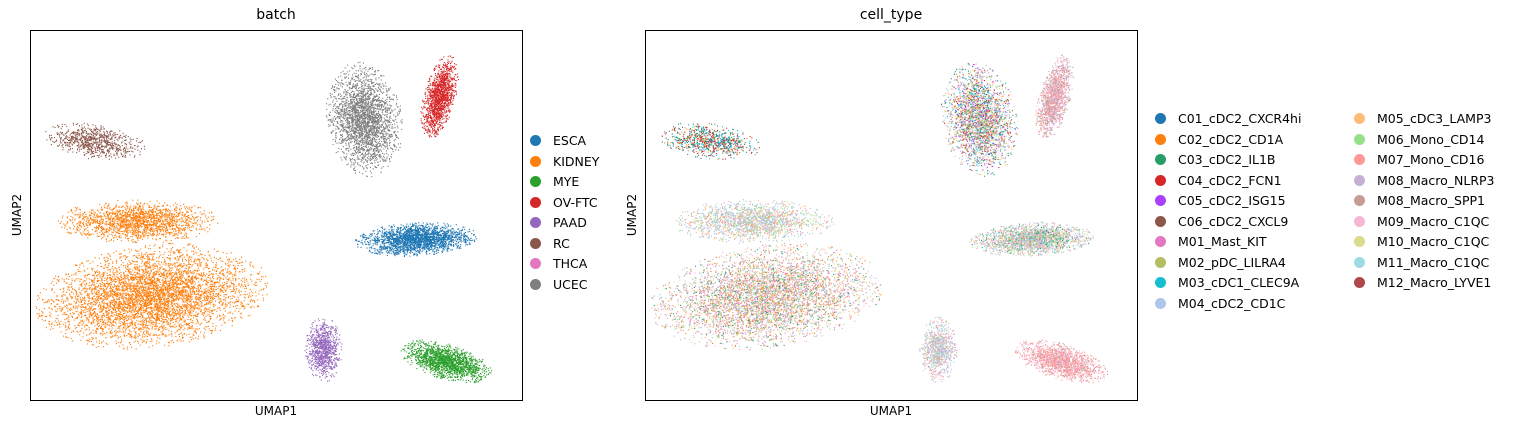 The width and height of the screenshot is (1540, 429). Describe the element at coordinates (276, 411) in the screenshot. I see `x-axis-label-batch: UMAP1` at that location.